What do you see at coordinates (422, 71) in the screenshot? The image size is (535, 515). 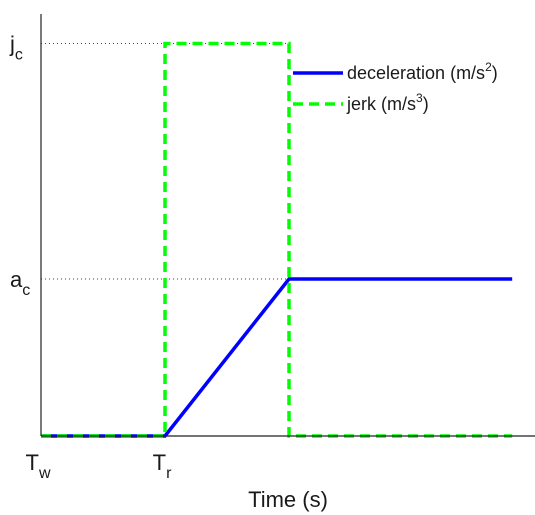 I see `legend-label-deceleration: deceleration (m/s2)` at bounding box center [422, 71].